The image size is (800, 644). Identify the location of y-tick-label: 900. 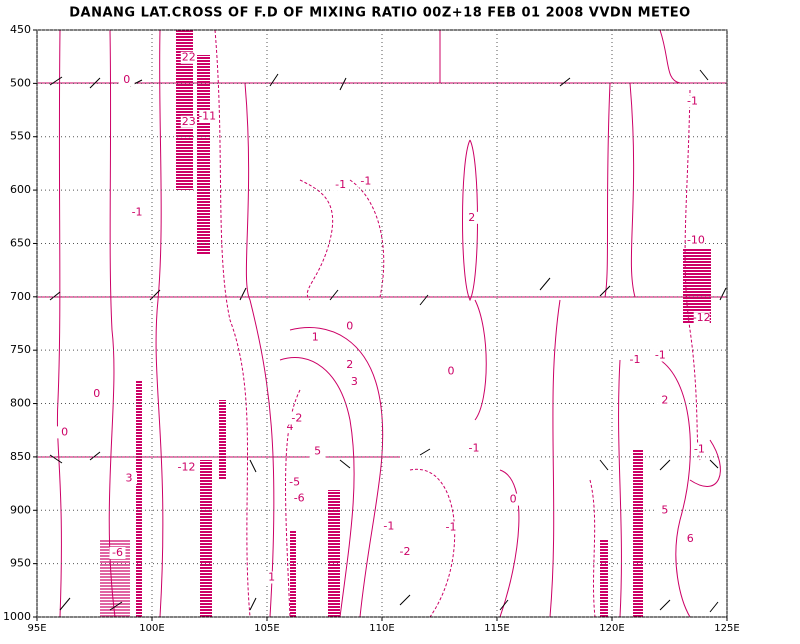
(20, 509).